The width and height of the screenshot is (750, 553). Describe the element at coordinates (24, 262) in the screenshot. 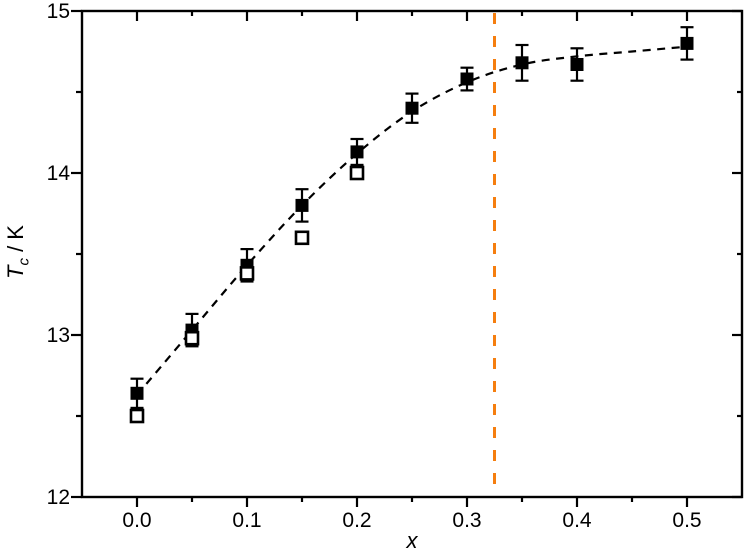

I see `y-axis-subscript: c` at that location.